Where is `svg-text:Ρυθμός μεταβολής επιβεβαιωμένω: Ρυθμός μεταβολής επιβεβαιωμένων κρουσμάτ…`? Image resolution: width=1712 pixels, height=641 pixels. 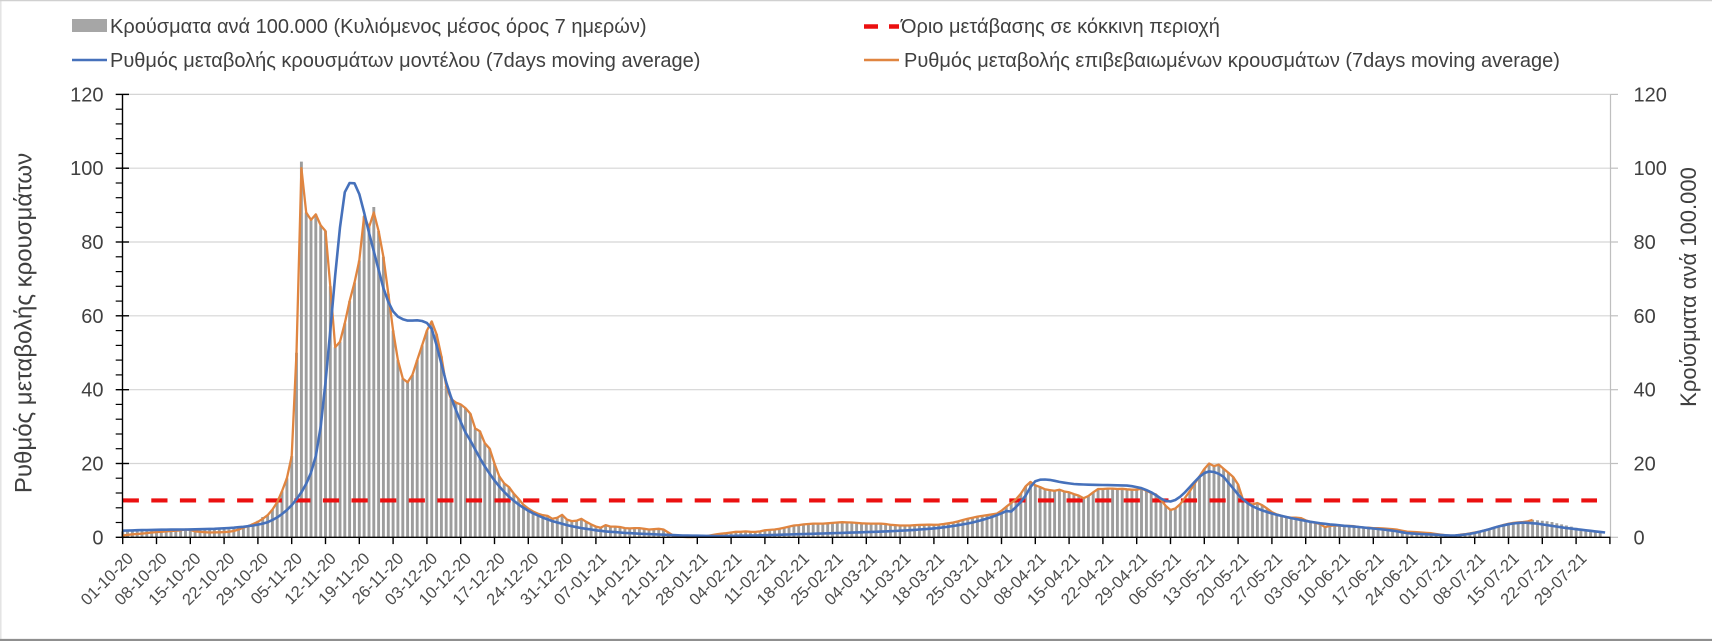 svg-text:Ρυθμός μεταβολής επιβεβαιωμένω: Ρυθμός μεταβολής επιβεβαιωμένων κρουσμάτ… is located at coordinates (1232, 61).